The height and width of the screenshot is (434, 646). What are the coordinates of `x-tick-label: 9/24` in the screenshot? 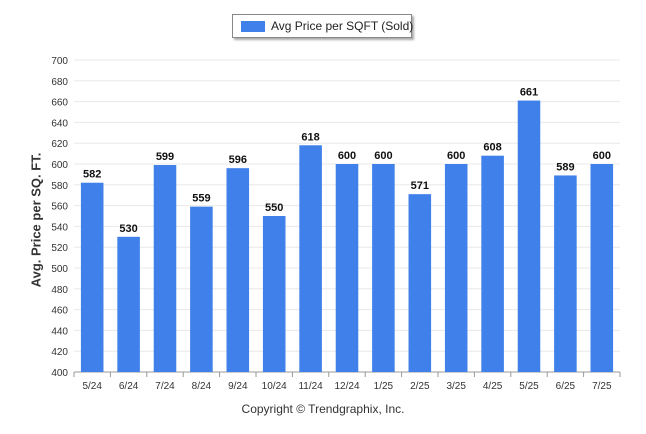 It's located at (238, 386).